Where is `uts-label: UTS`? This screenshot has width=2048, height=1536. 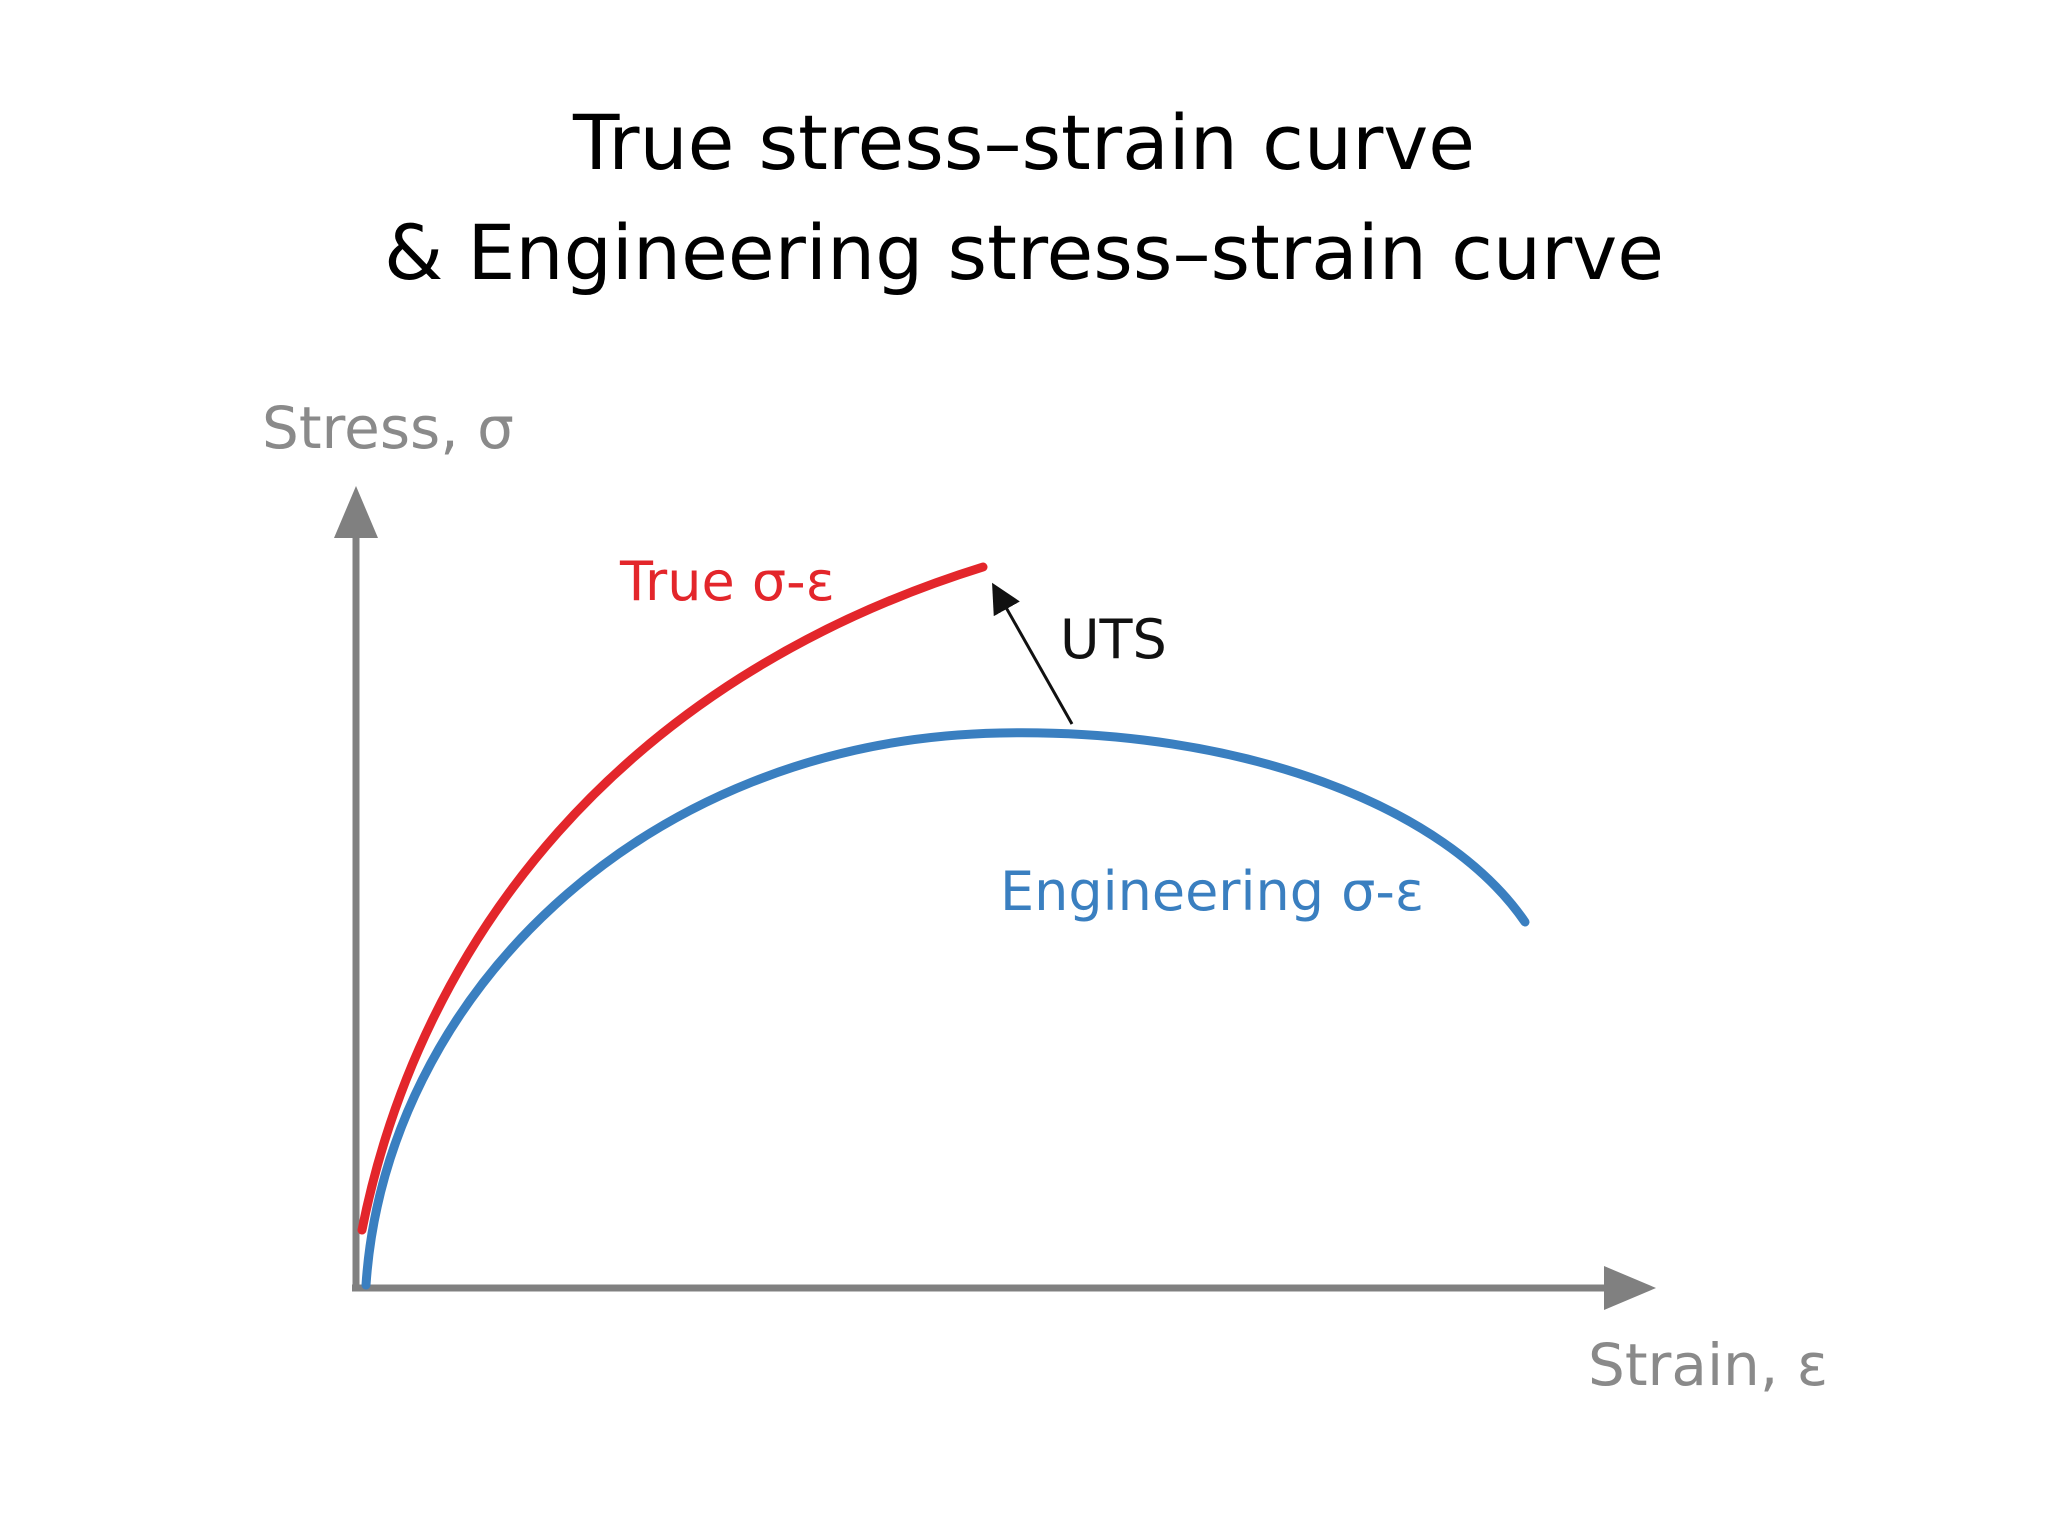 uts-label: UTS is located at coordinates (1113, 639).